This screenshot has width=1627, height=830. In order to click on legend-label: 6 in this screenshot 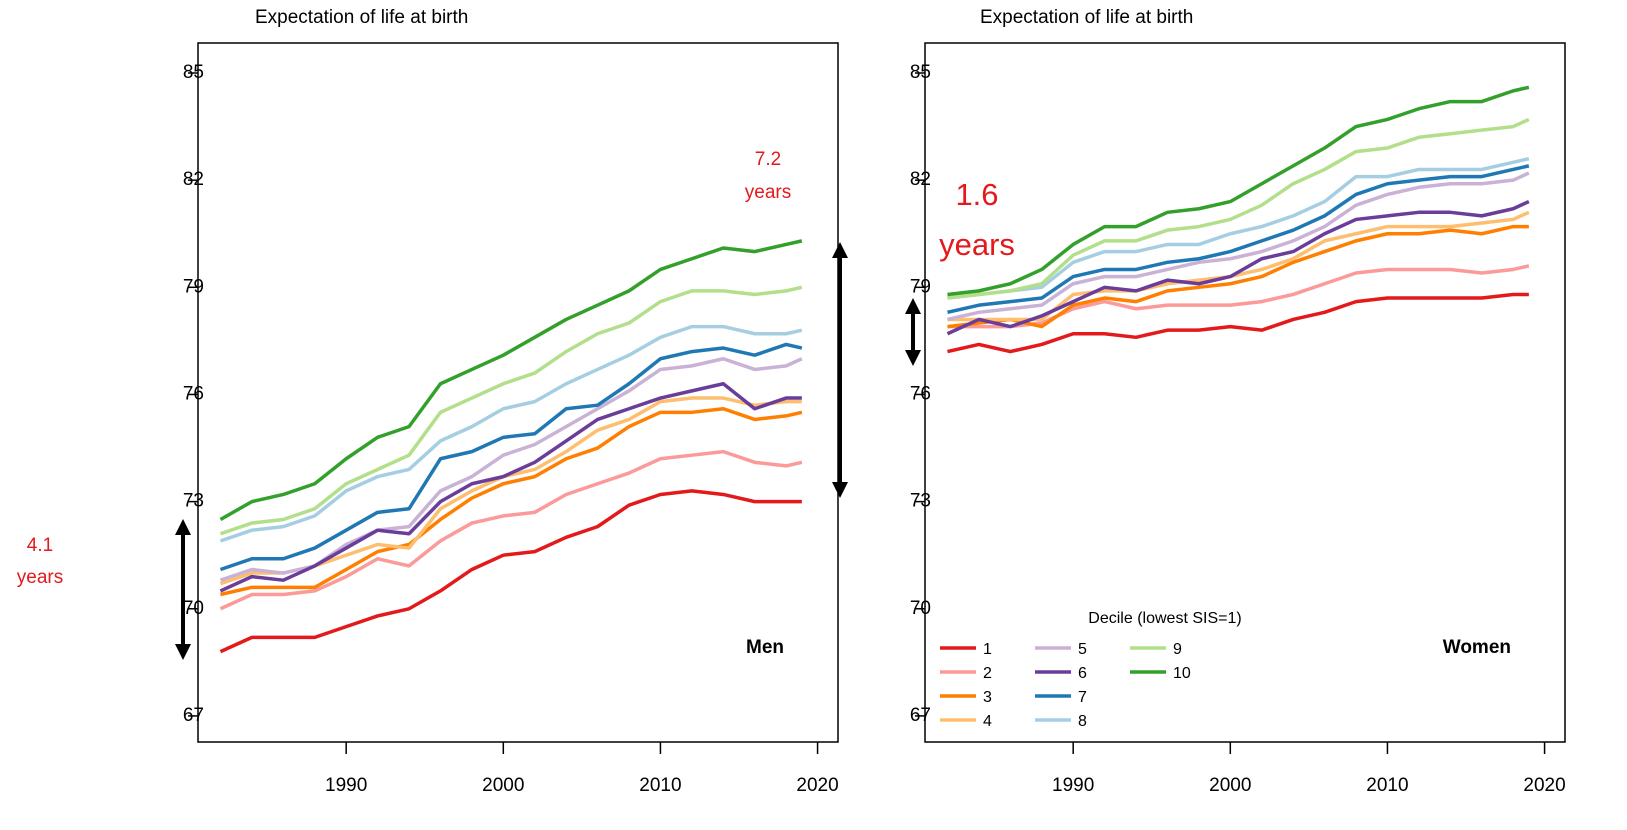, I will do `click(1082, 673)`.